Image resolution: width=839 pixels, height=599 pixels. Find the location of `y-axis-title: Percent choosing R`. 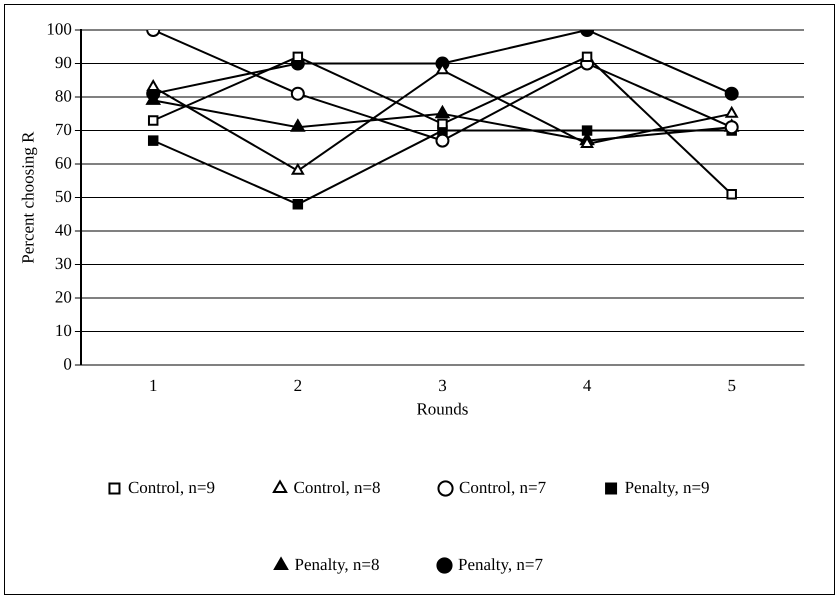

y-axis-title: Percent choosing R is located at coordinates (28, 197).